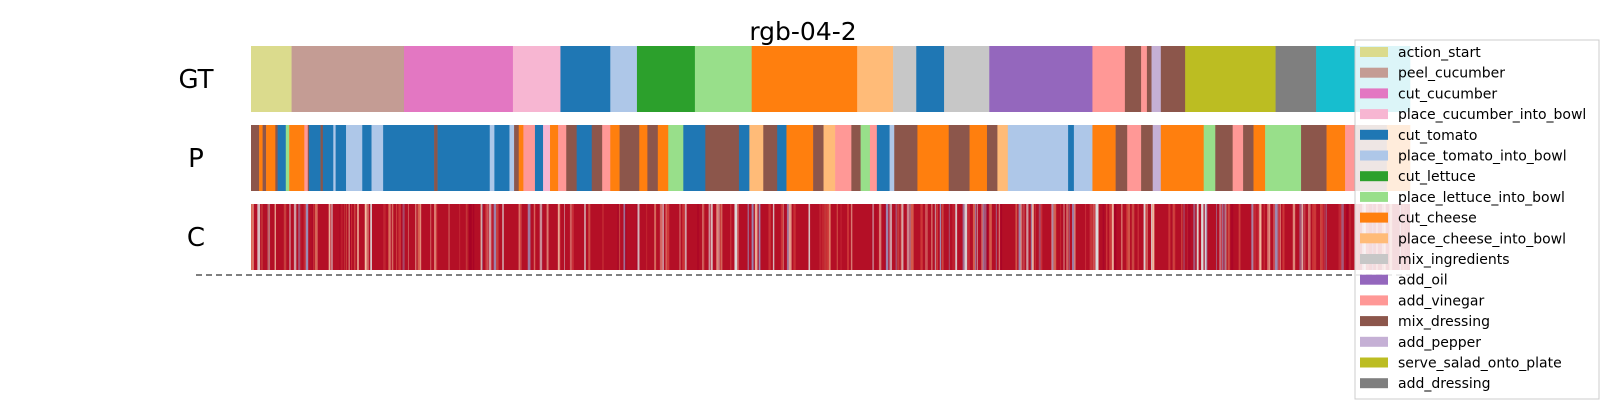  I want to click on legend-label-mix-dressing: mix_dressing, so click(1444, 322).